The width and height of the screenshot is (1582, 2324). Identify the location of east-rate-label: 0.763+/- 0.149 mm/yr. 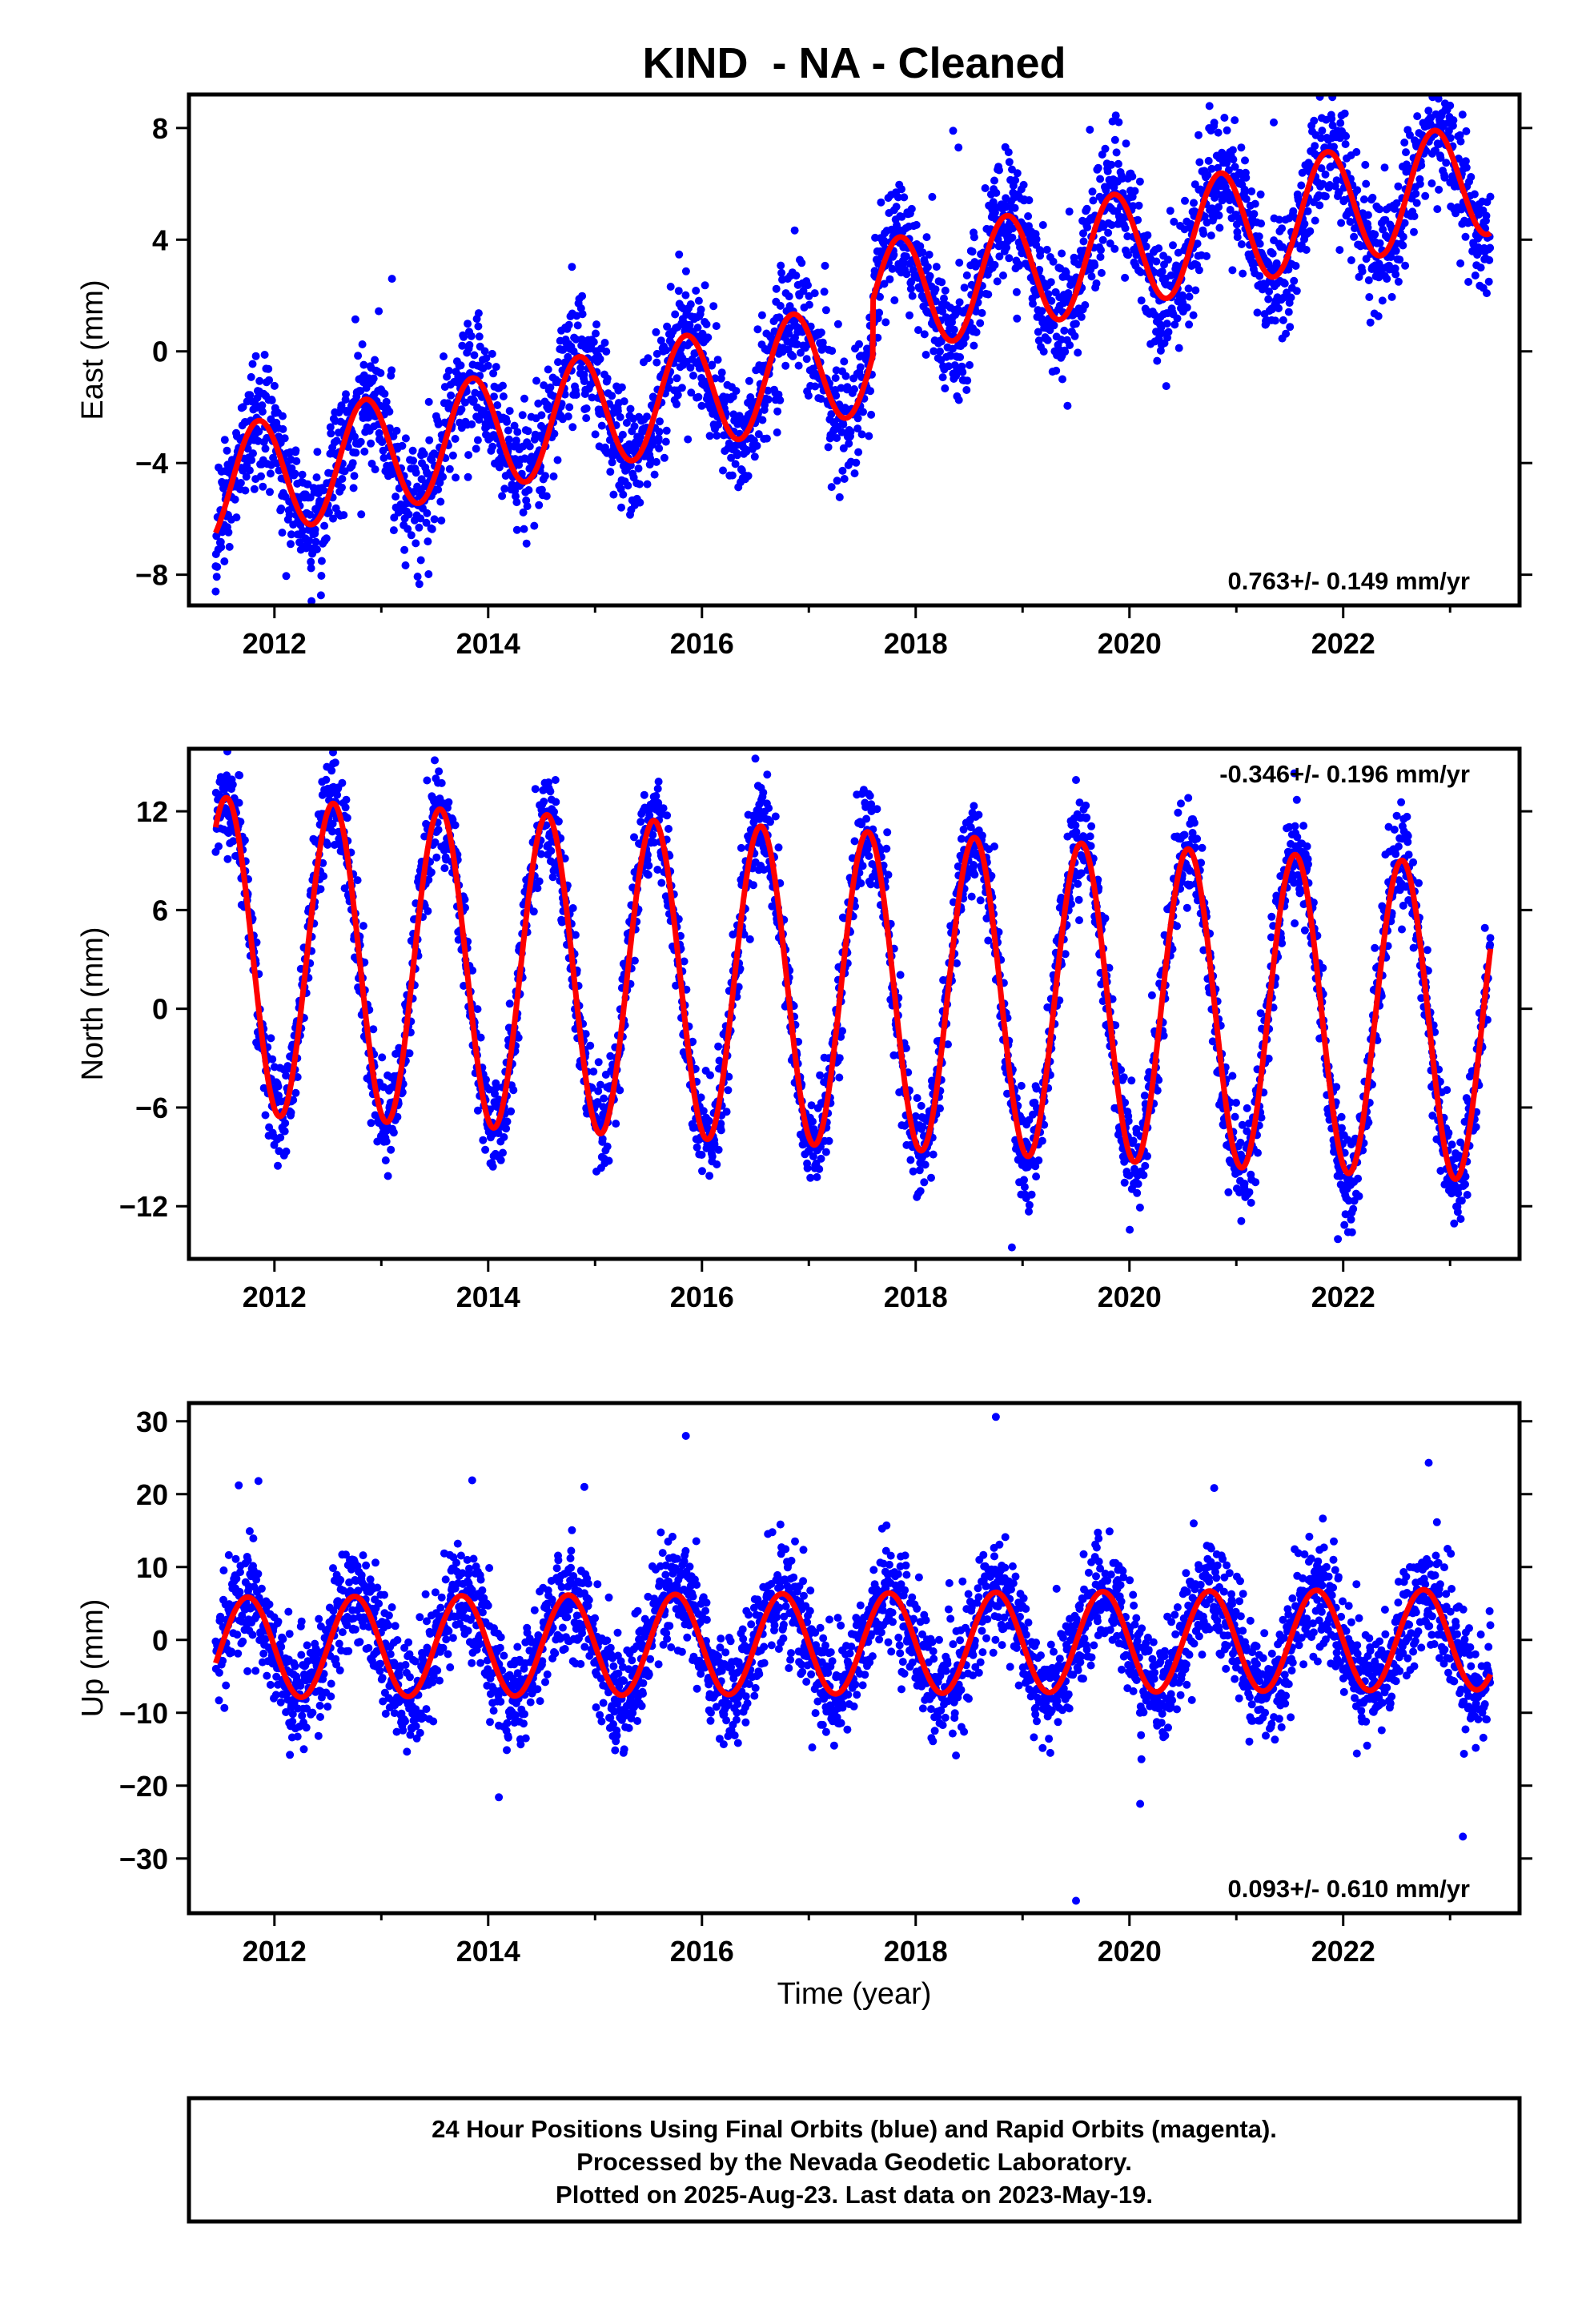
(1349, 581).